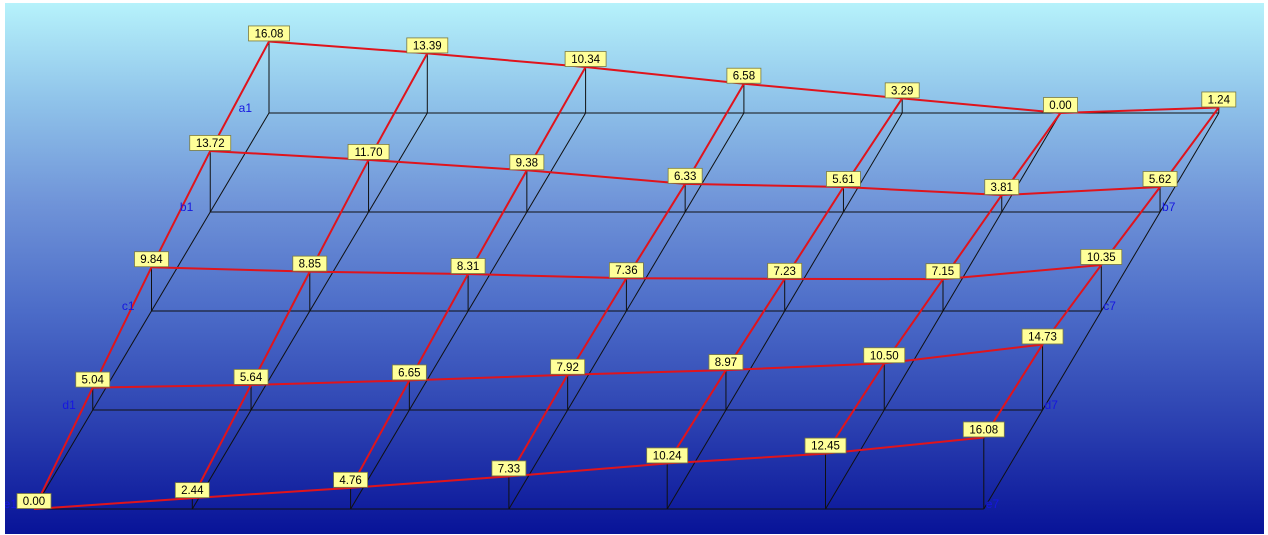  I want to click on value-label: 5.62, so click(1160, 179).